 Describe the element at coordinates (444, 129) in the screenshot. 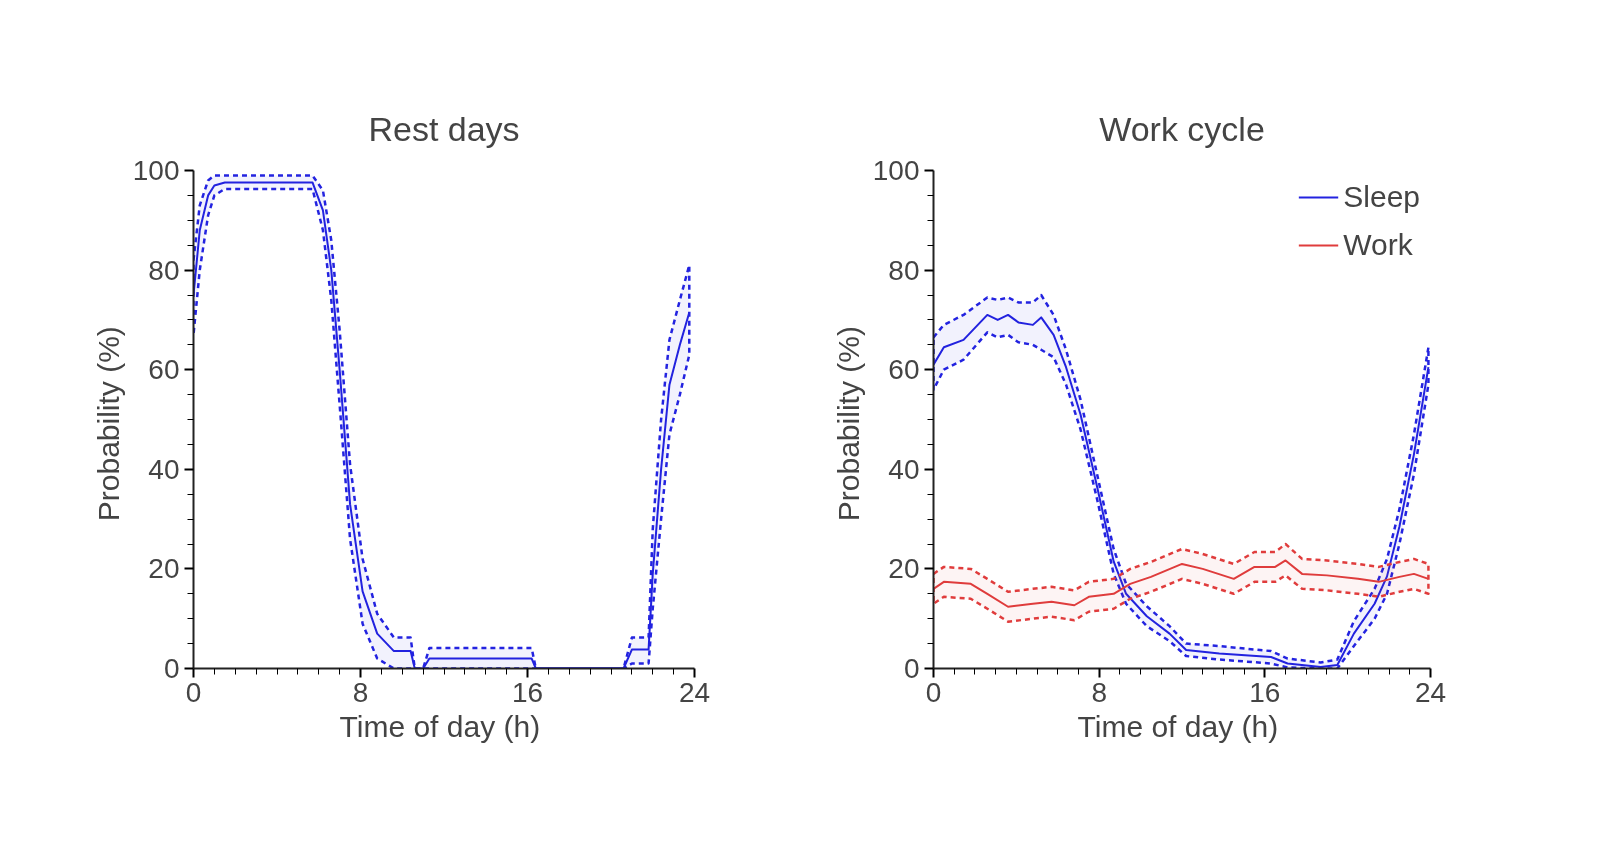

I see `chart-title: Rest days` at that location.